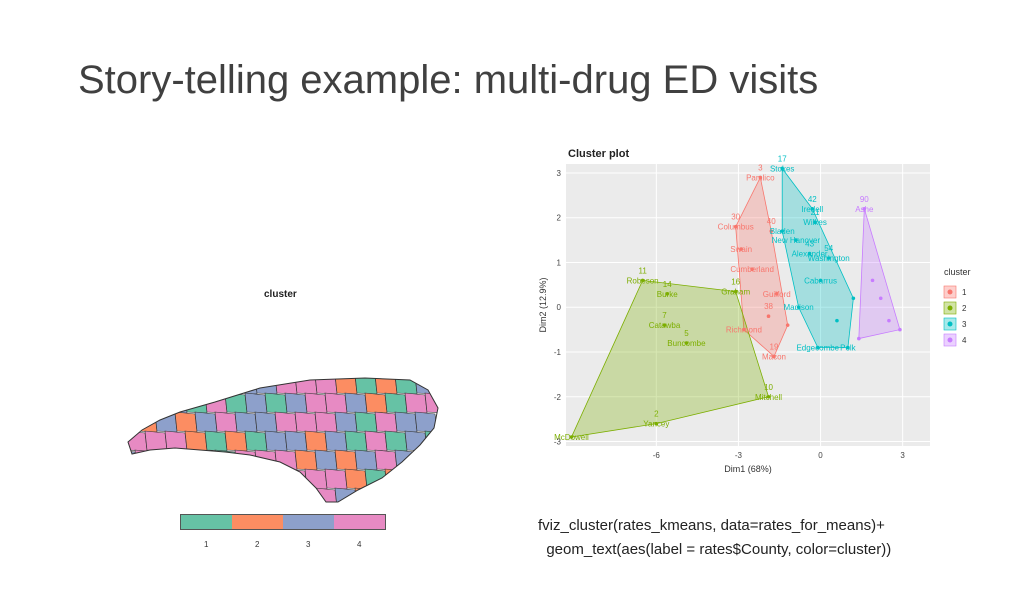 This screenshot has height=590, width=1024. I want to click on point-id-label: 16, so click(735, 282).